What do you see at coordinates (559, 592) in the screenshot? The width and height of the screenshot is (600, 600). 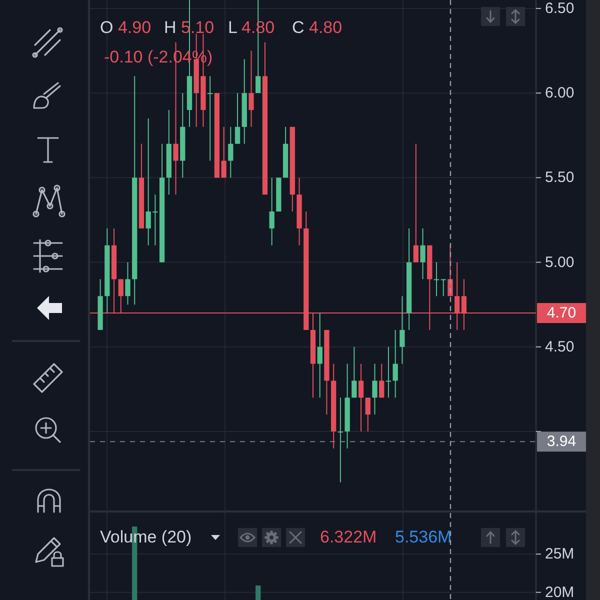 I see `y-tick-label: 20M` at bounding box center [559, 592].